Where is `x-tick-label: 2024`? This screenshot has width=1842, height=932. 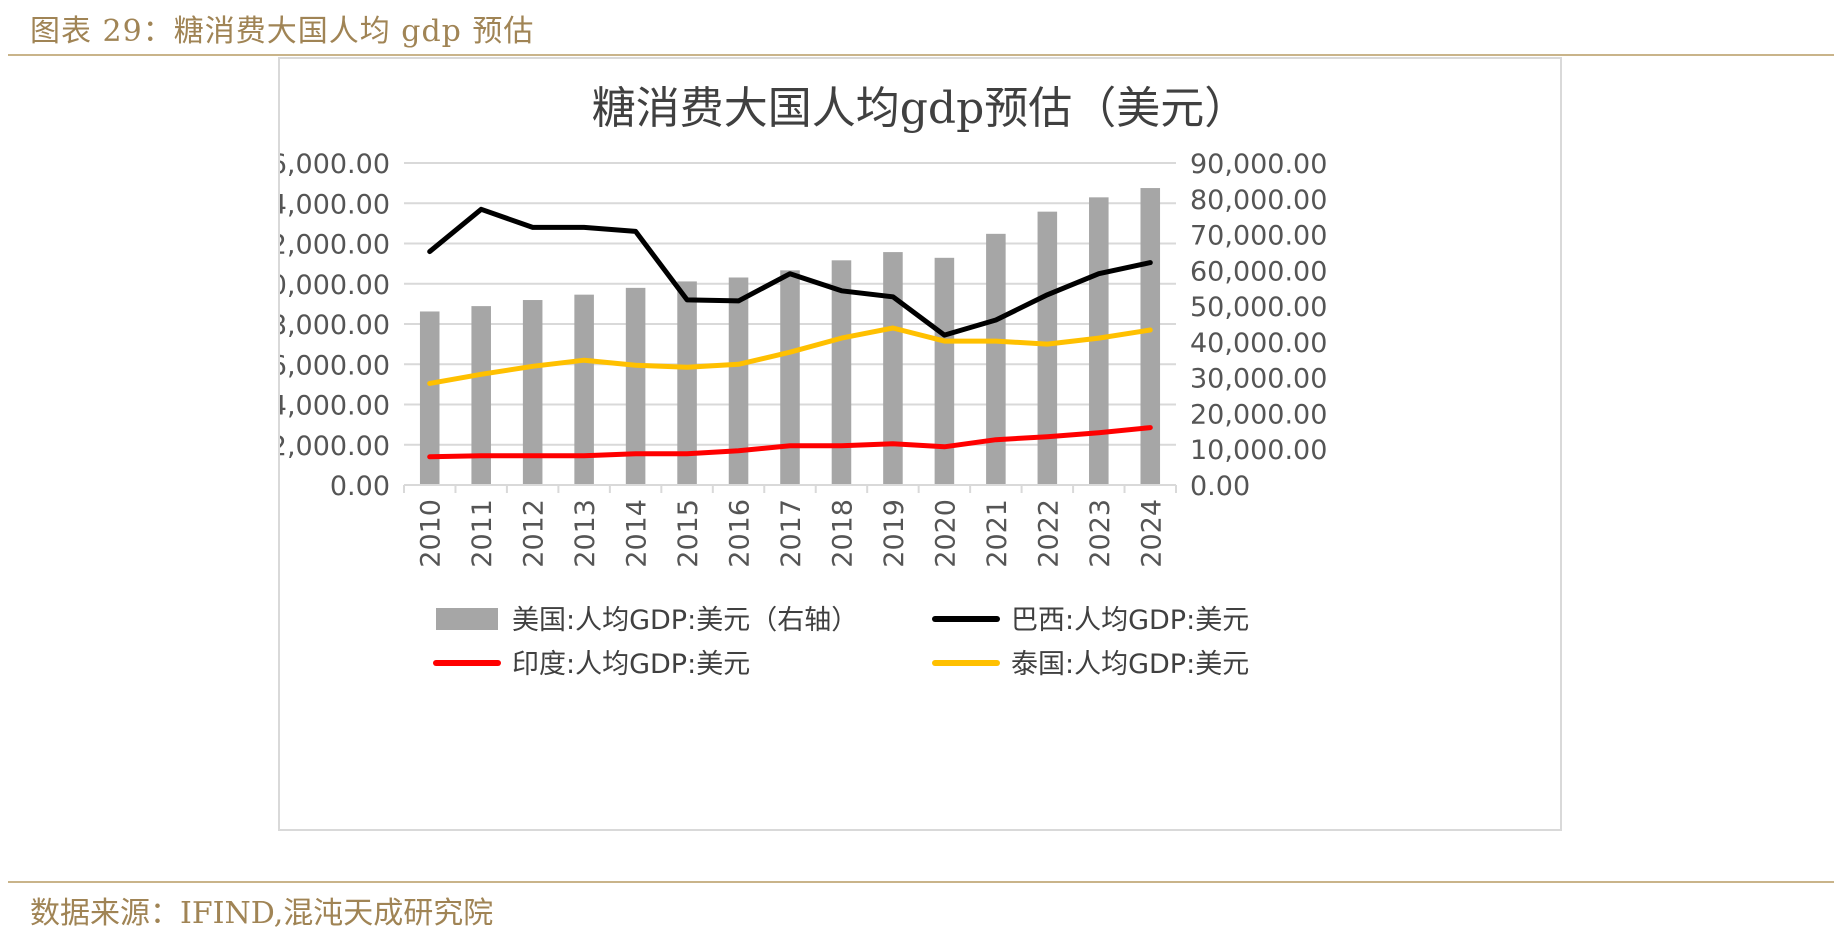
x-tick-label: 2024 is located at coordinates (1151, 533).